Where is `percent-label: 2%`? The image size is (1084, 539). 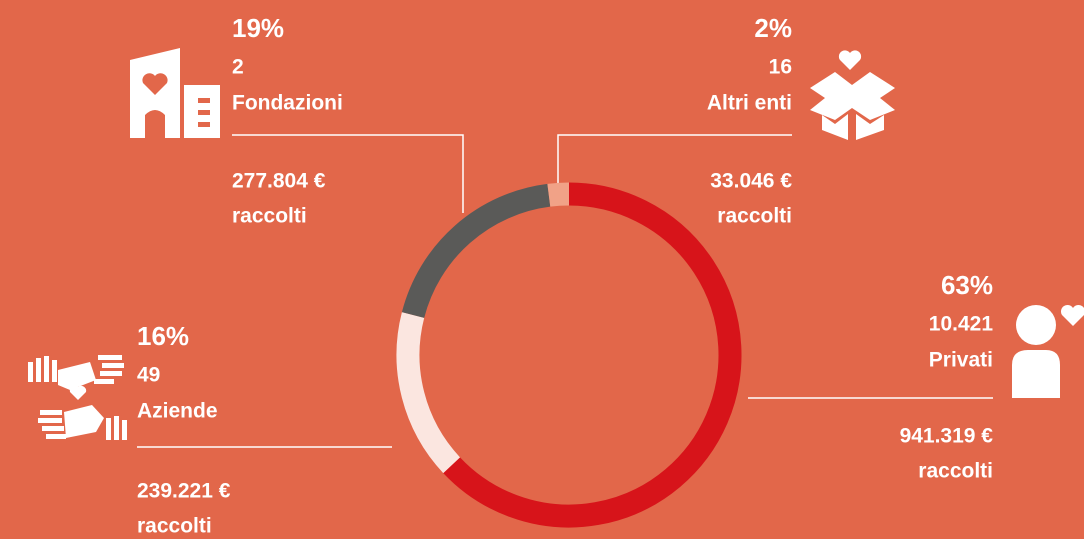
percent-label: 2% is located at coordinates (773, 28).